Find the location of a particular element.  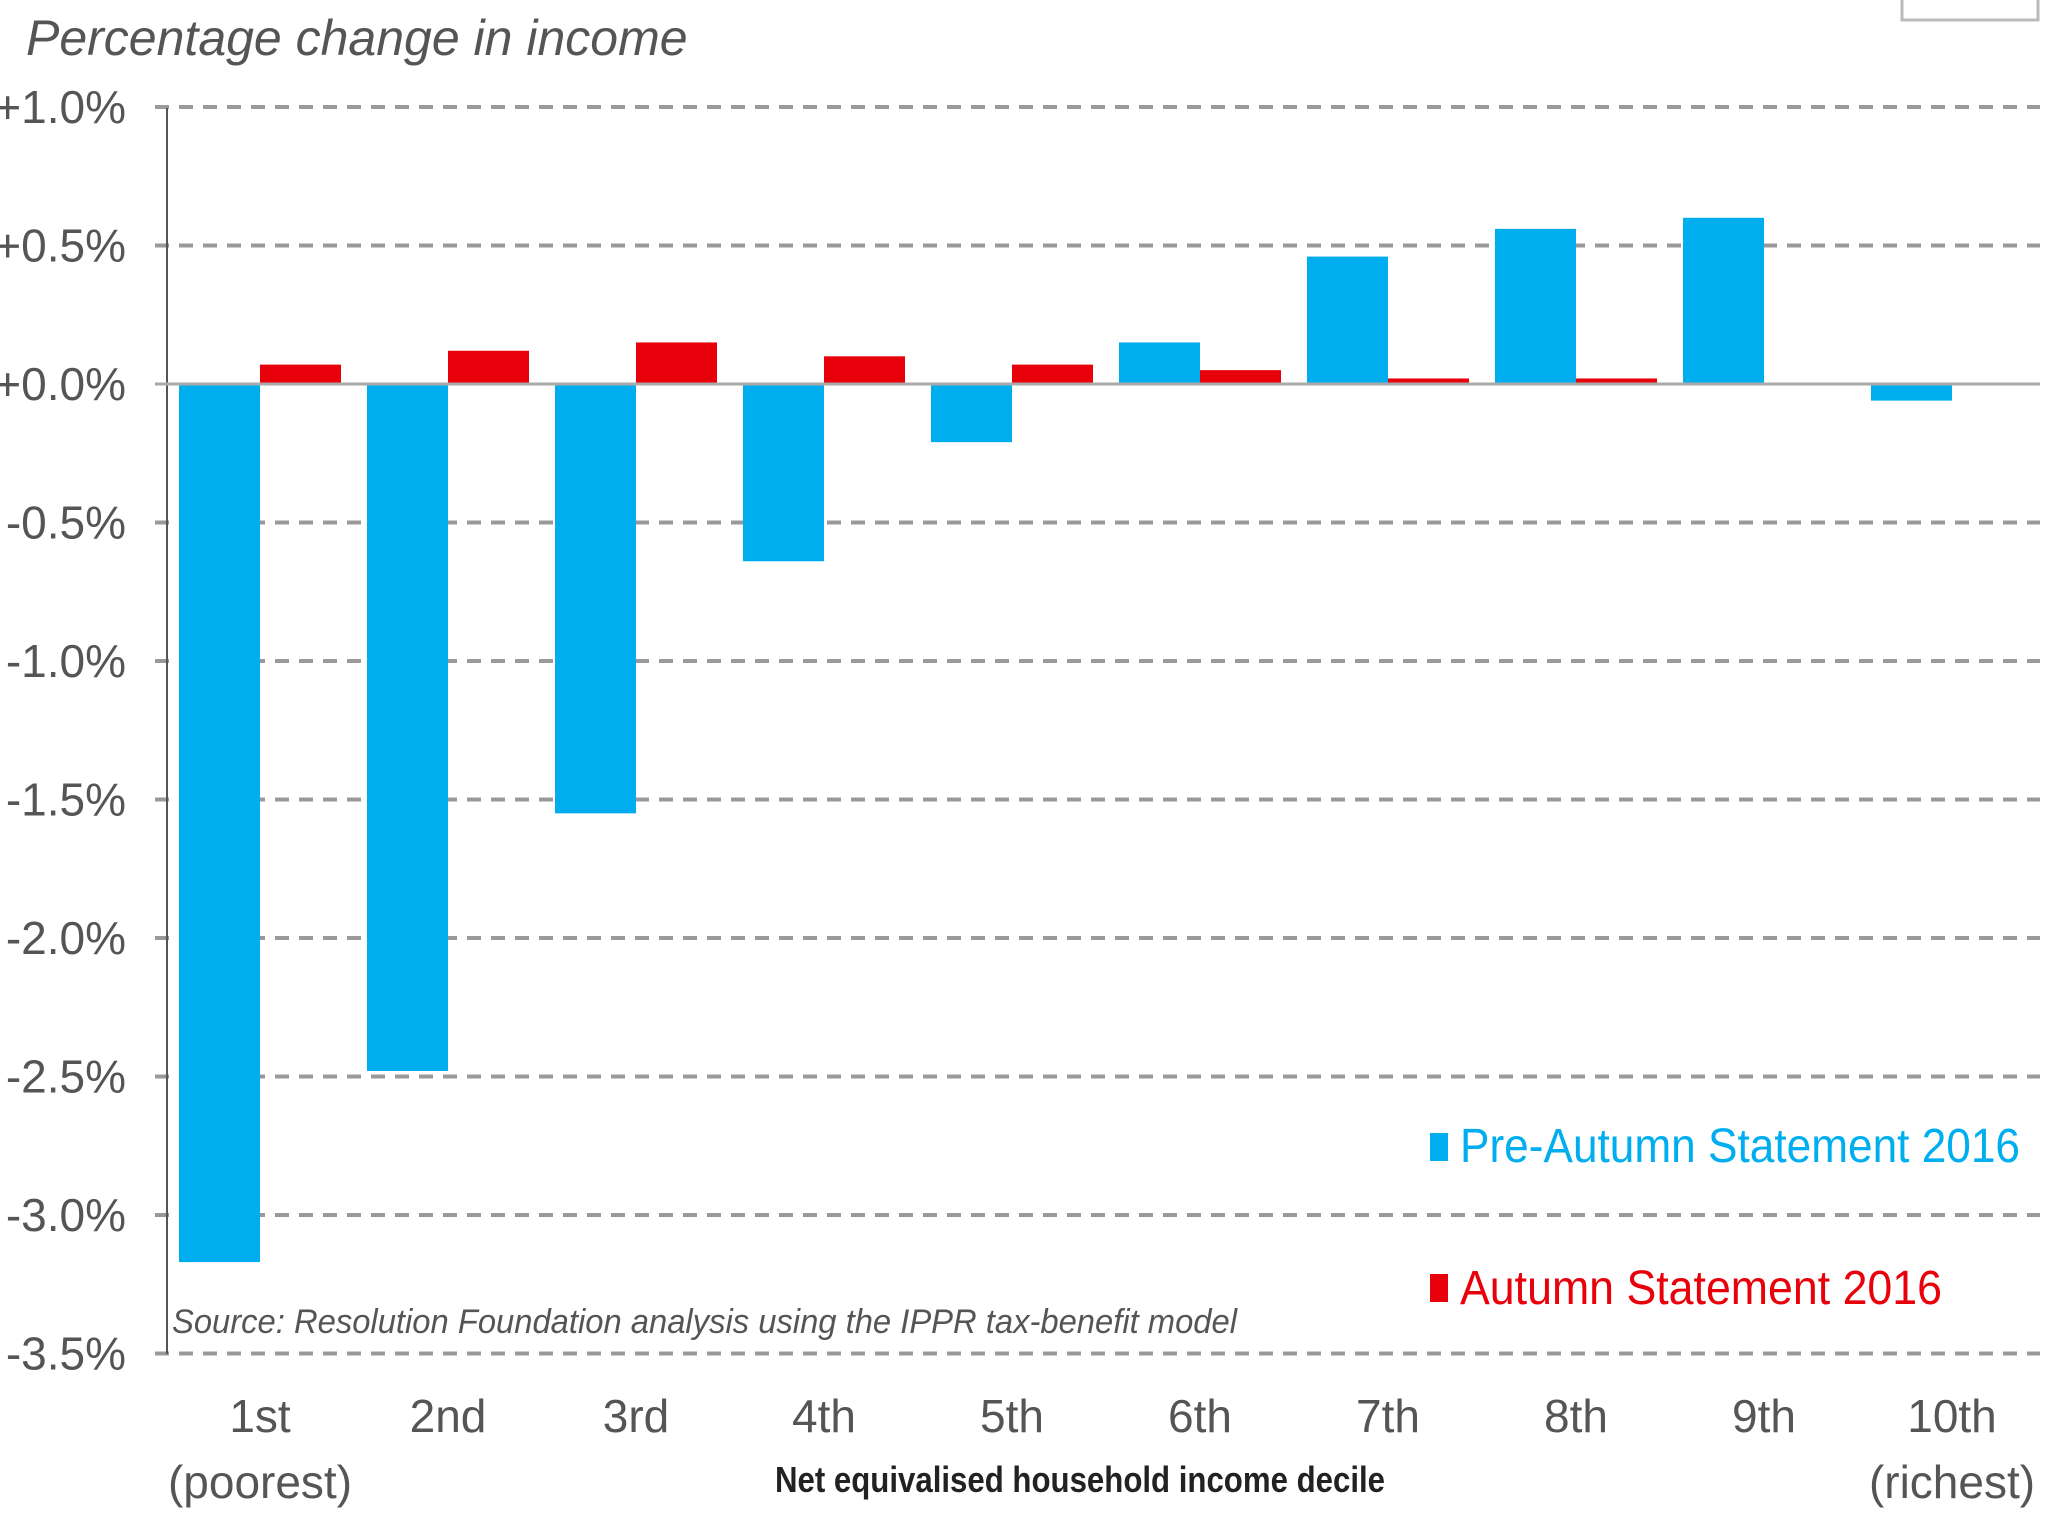

y-tick-label: -1.0% is located at coordinates (66, 661).